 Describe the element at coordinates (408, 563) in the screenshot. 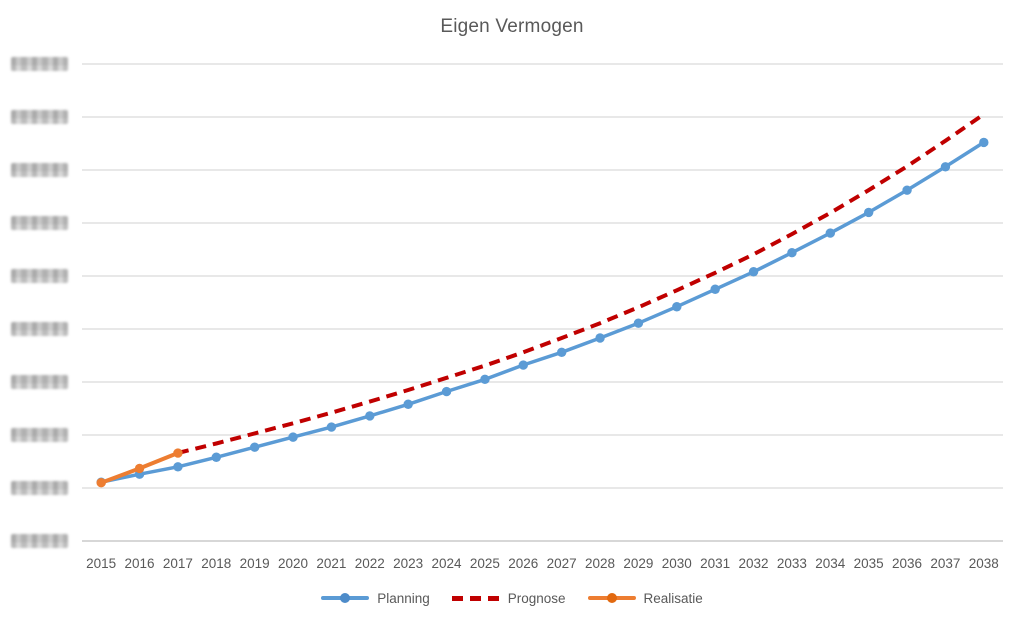

I see `x-axis-label: 2023` at that location.